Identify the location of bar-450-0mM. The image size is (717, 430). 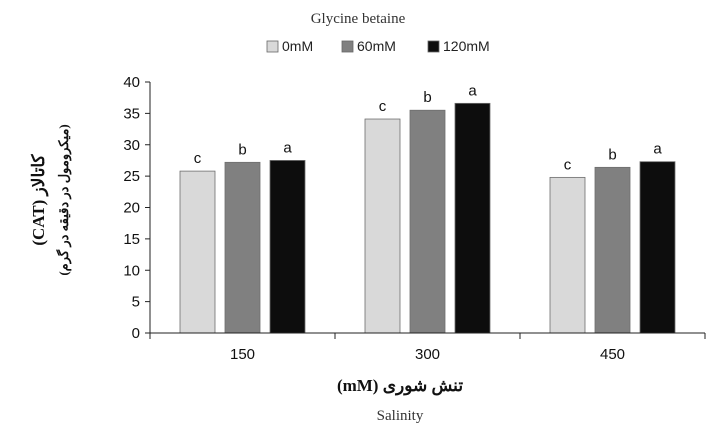
(567, 255).